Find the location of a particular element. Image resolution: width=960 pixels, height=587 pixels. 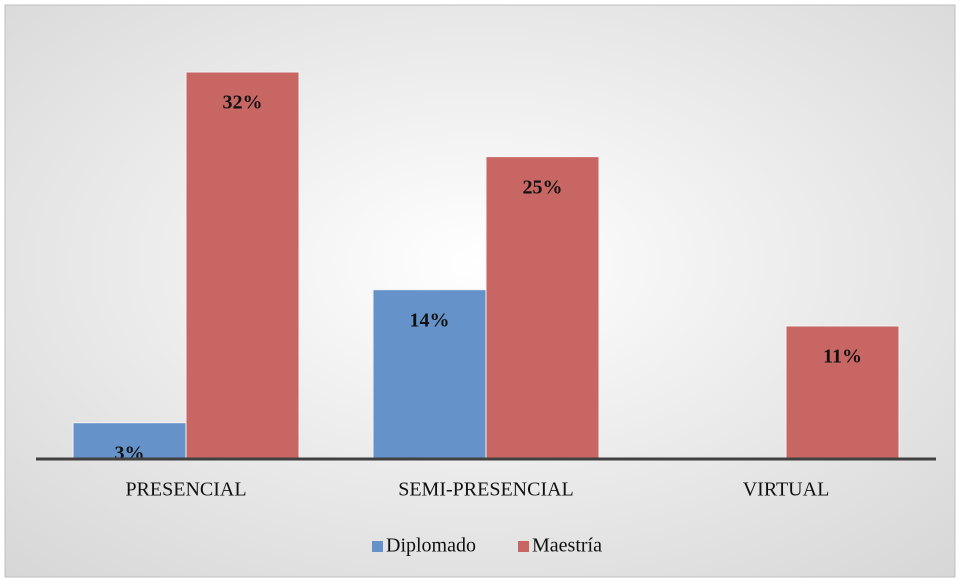

legend-label: Maestría is located at coordinates (567, 546).